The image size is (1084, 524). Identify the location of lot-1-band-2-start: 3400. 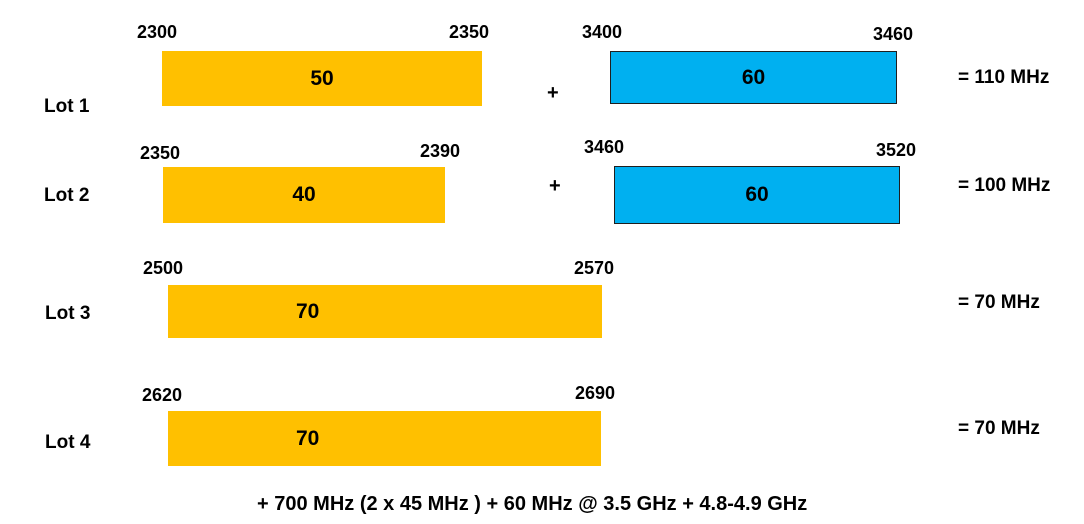
(602, 32).